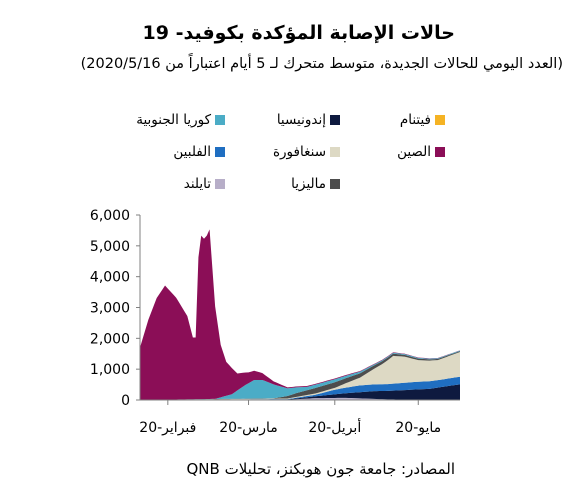 This screenshot has height=492, width=585. I want to click on legend-item-indonesia: إندونيسيا, so click(308, 120).